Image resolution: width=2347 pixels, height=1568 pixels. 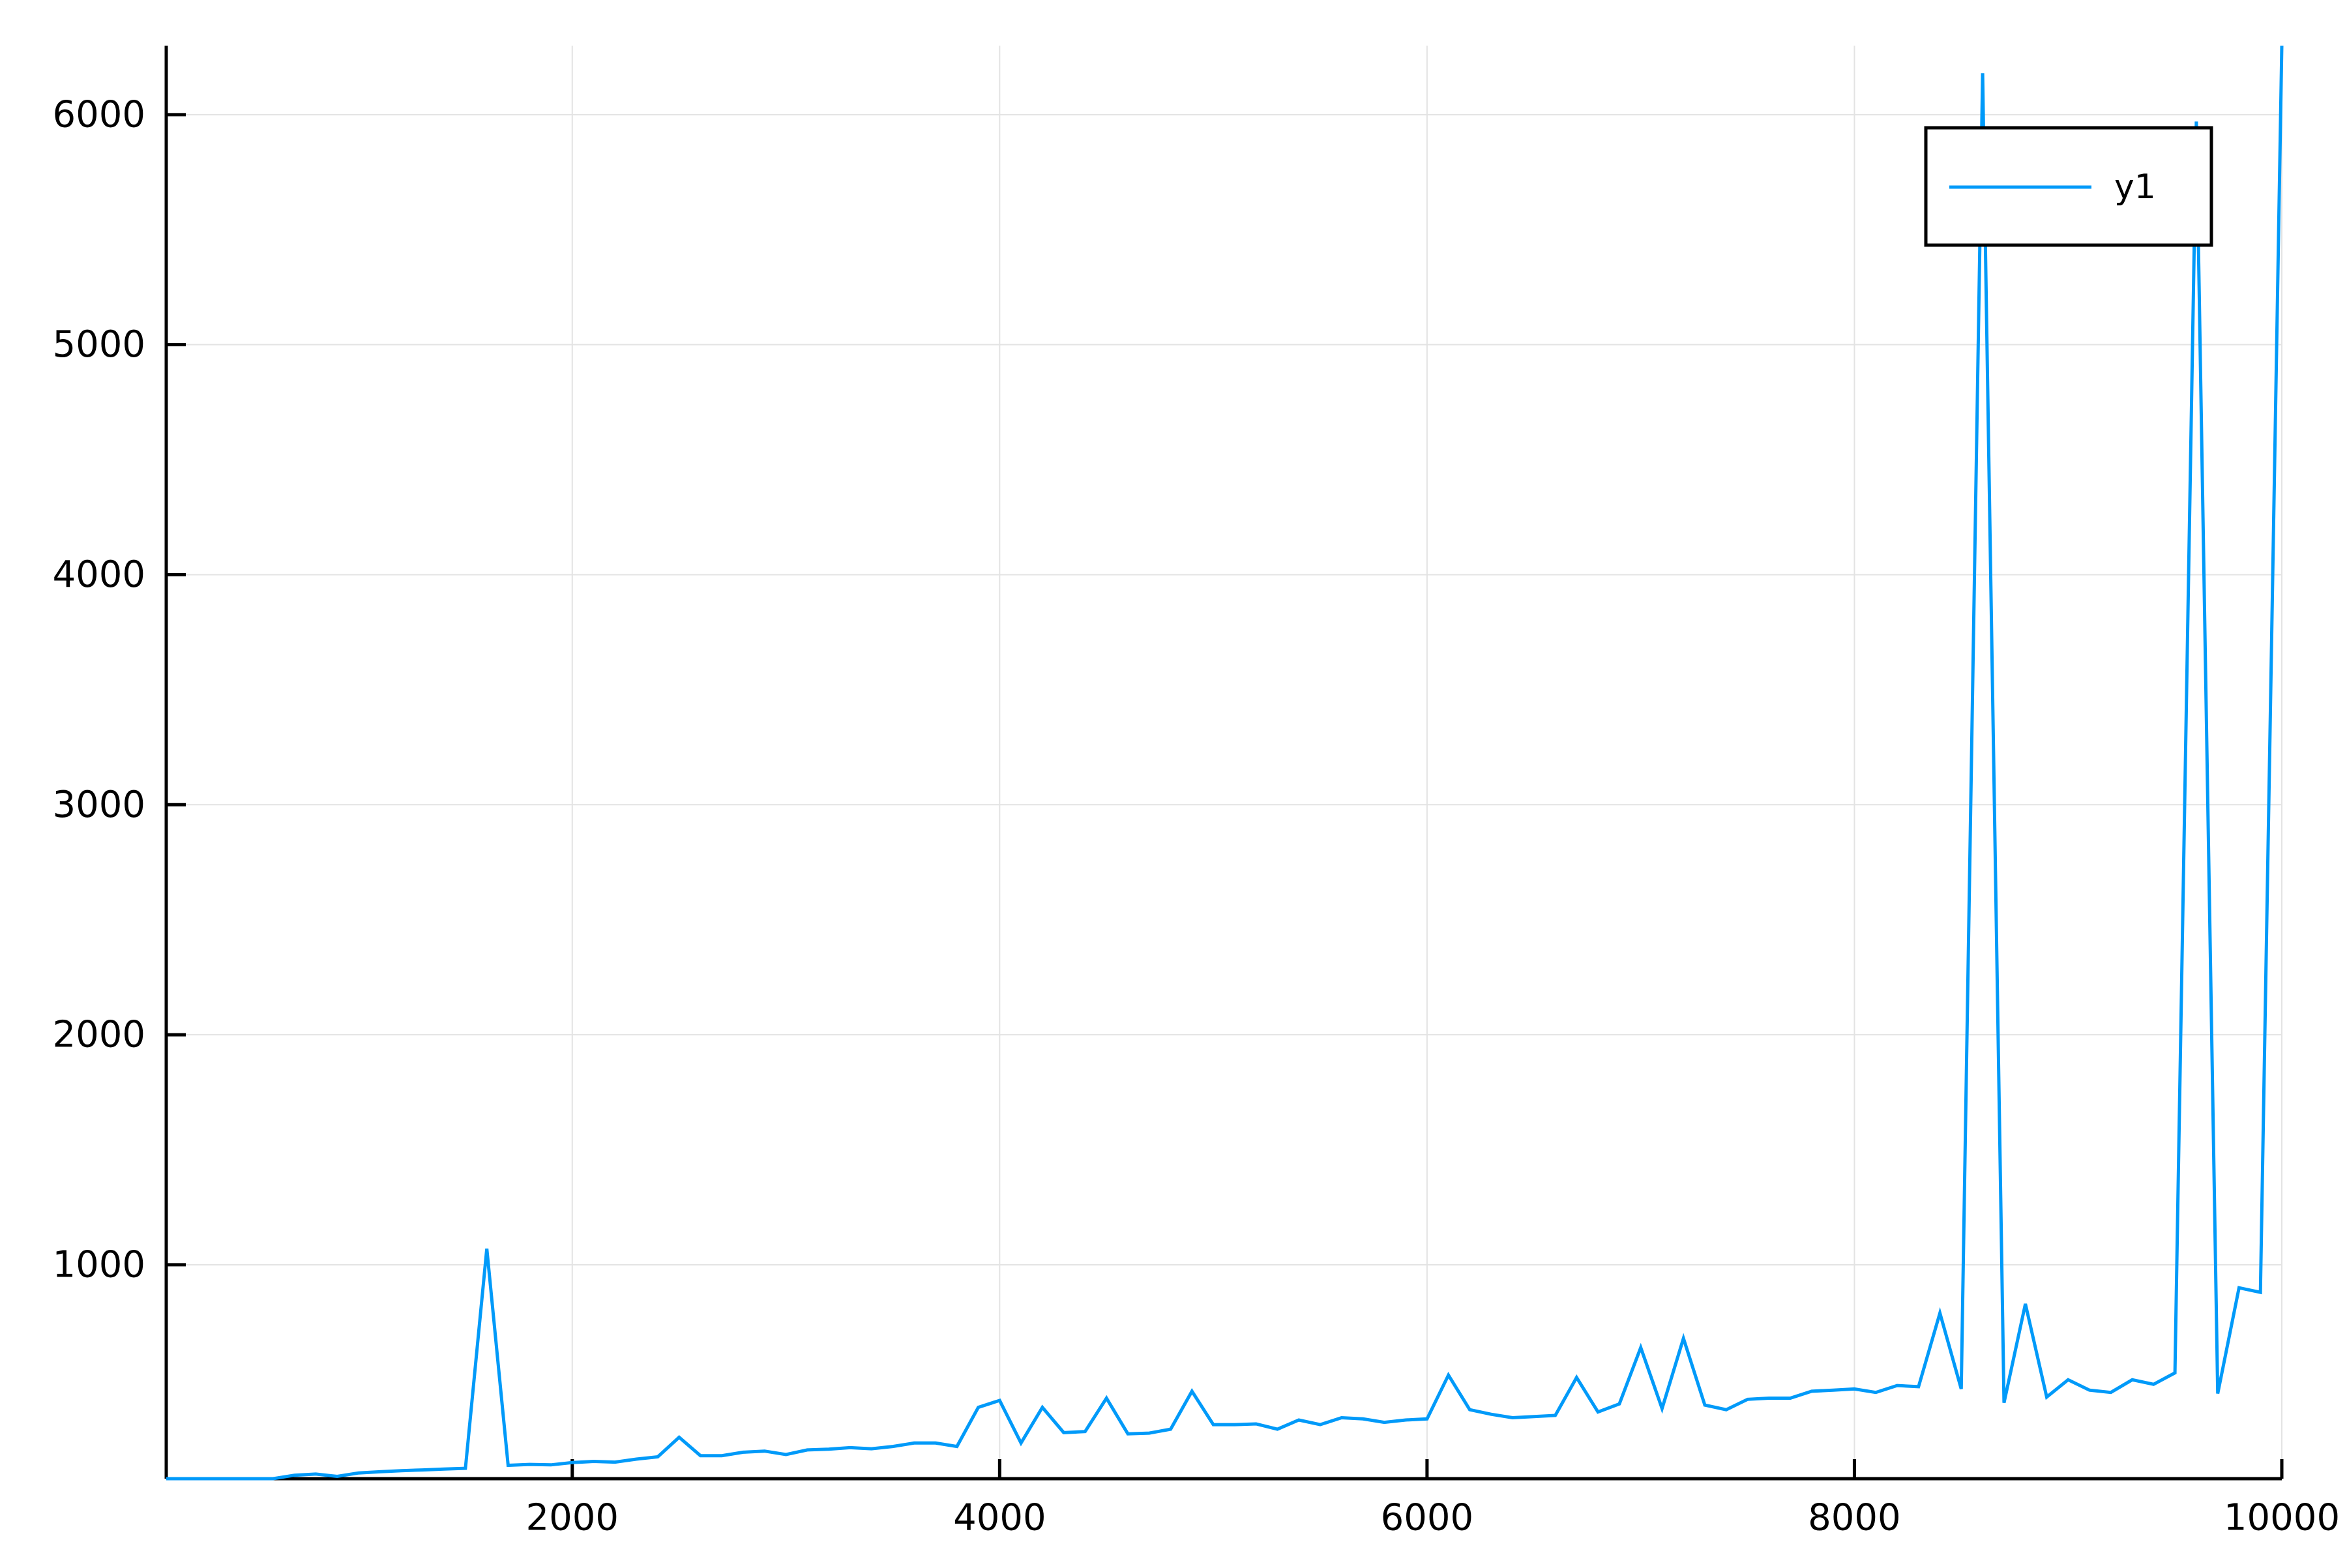 What do you see at coordinates (98, 345) in the screenshot?
I see `y-tick-label: 5000` at bounding box center [98, 345].